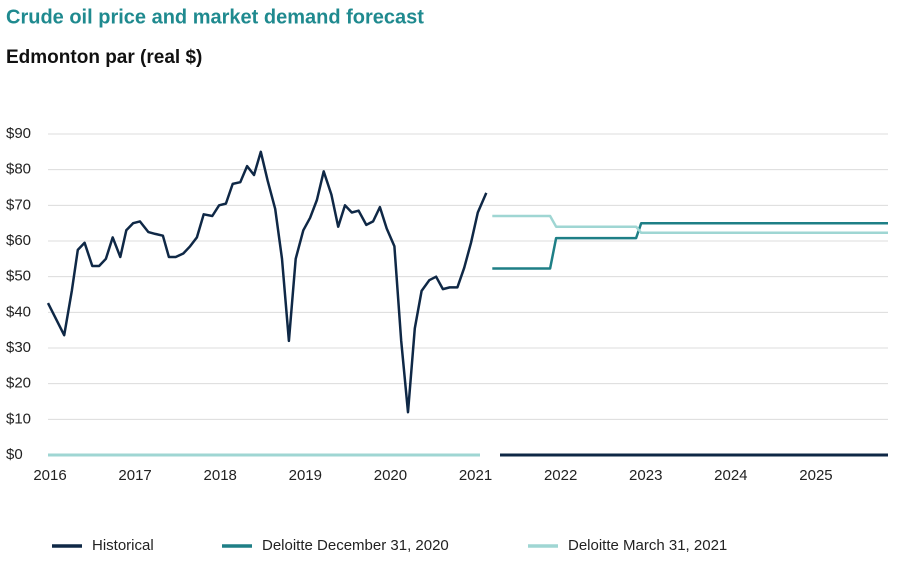  What do you see at coordinates (475, 475) in the screenshot?
I see `x-tick-label: 2021` at bounding box center [475, 475].